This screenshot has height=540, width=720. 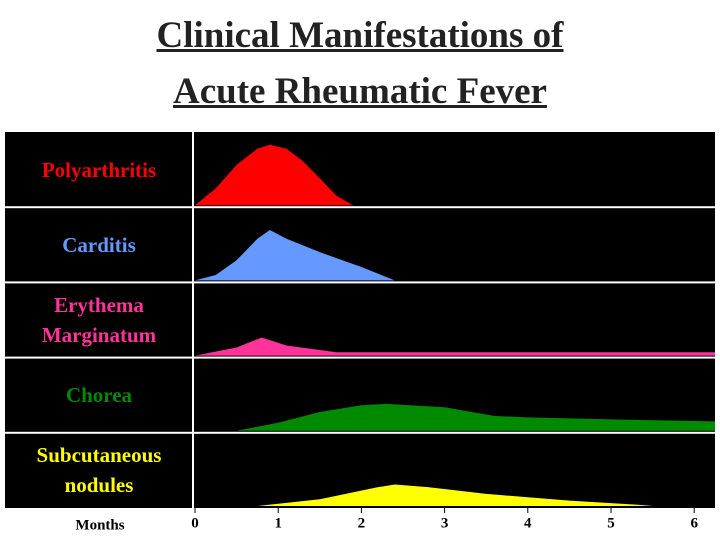 I want to click on series-label: Carditis, so click(x=99, y=244).